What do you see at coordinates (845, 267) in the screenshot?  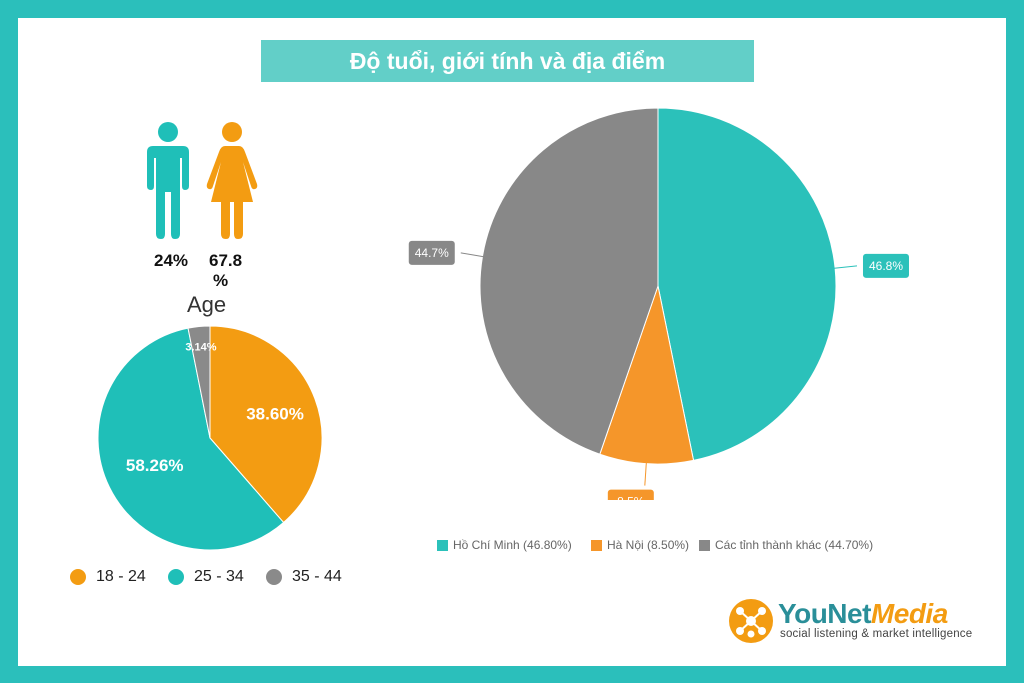 I see `leader-line-slice-hcm` at bounding box center [845, 267].